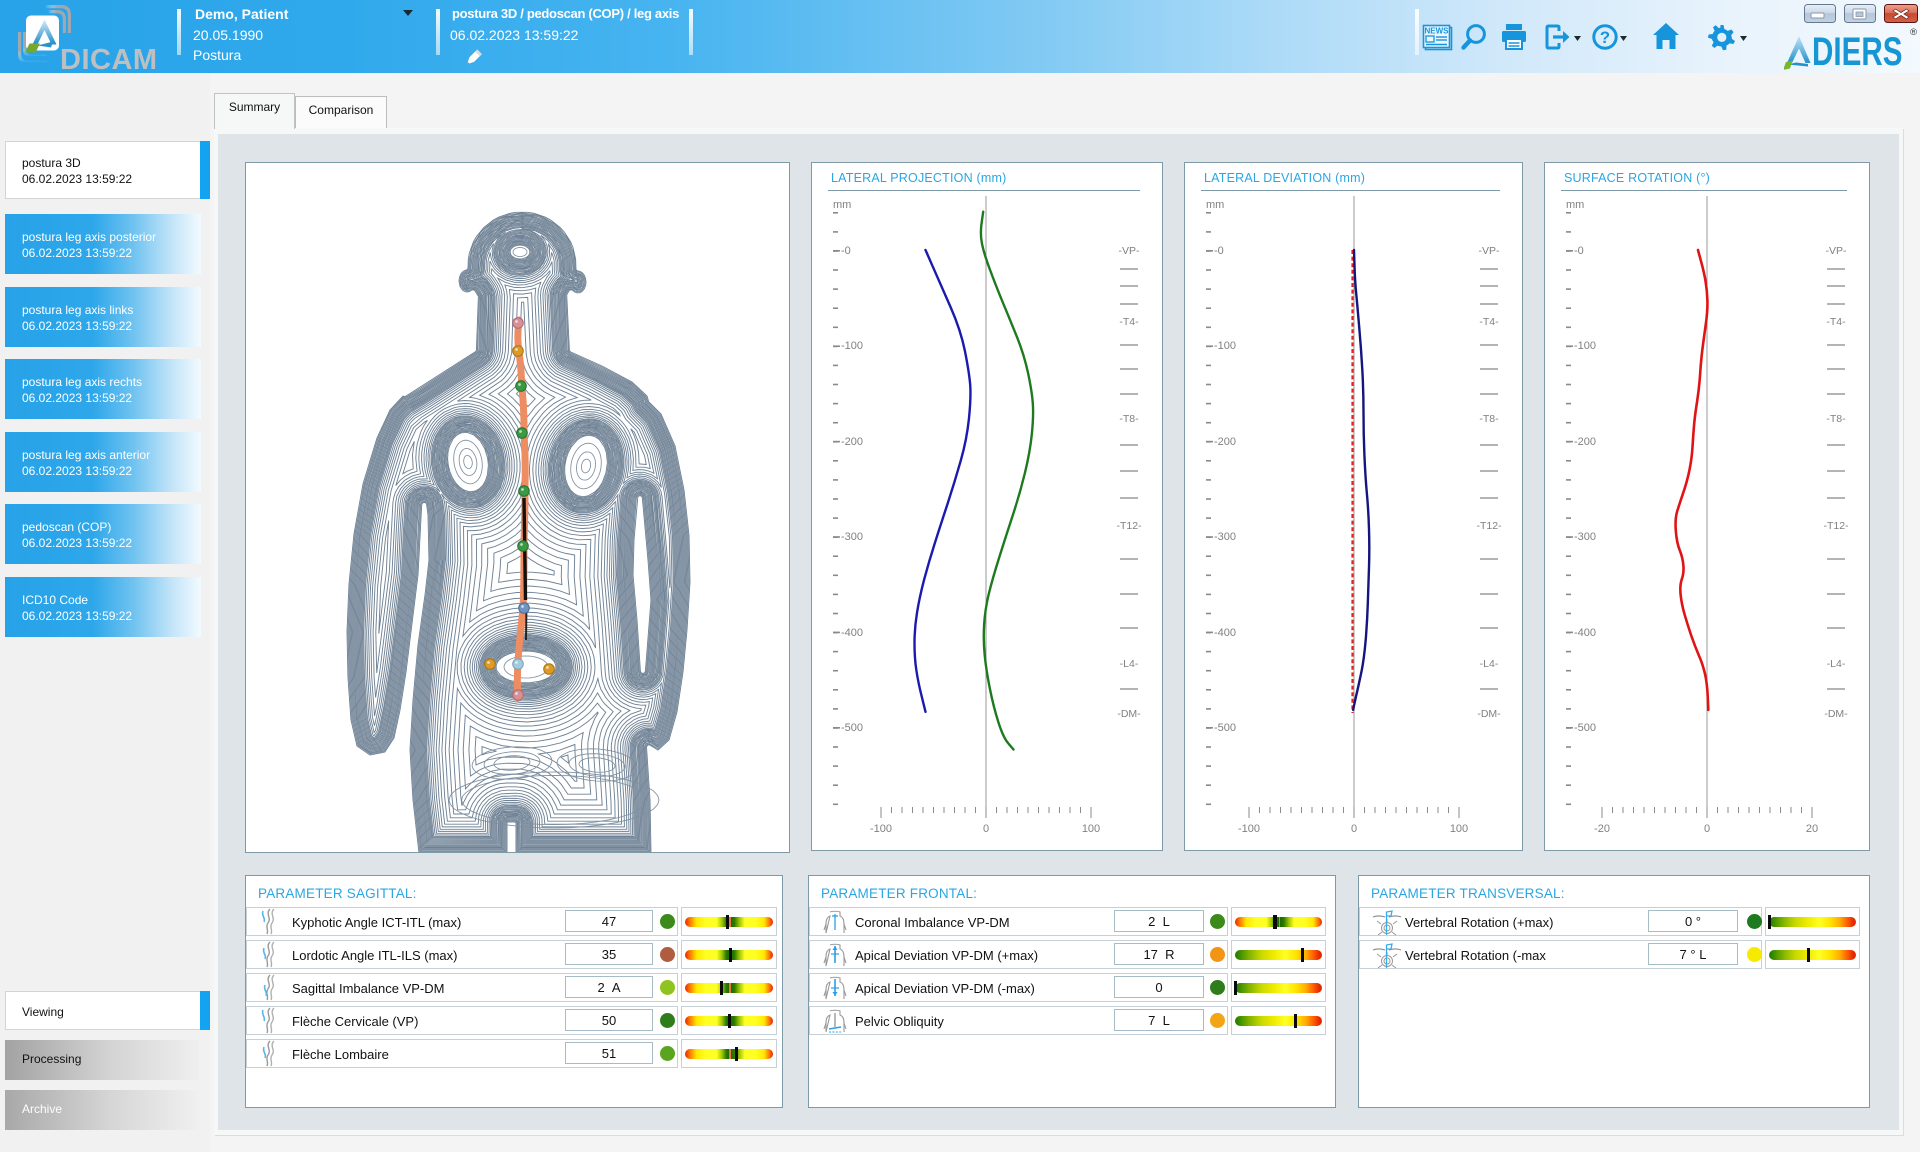 This screenshot has height=1152, width=1920. What do you see at coordinates (1602, 829) in the screenshot?
I see `svg-text: -20` at bounding box center [1602, 829].